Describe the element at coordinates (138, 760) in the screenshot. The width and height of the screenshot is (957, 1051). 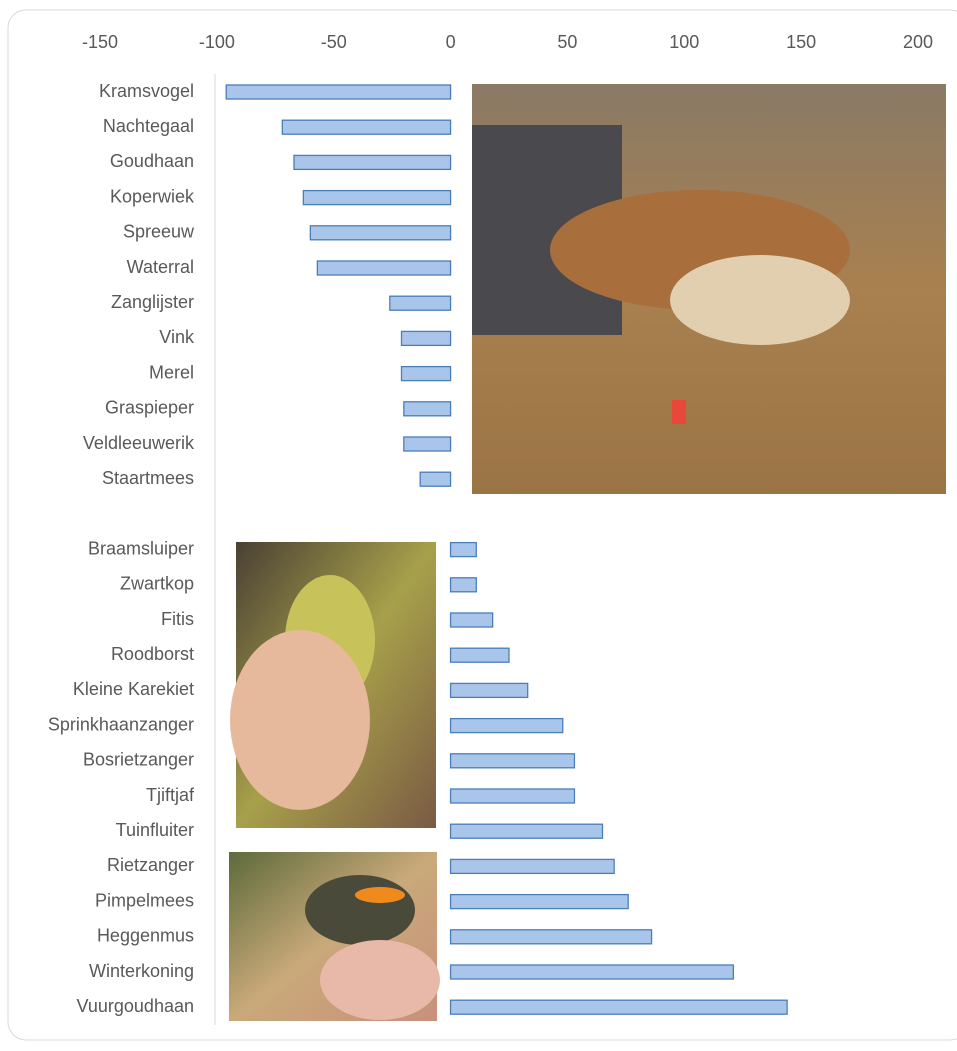
I see `y-tick-label: Bosrietzanger` at that location.